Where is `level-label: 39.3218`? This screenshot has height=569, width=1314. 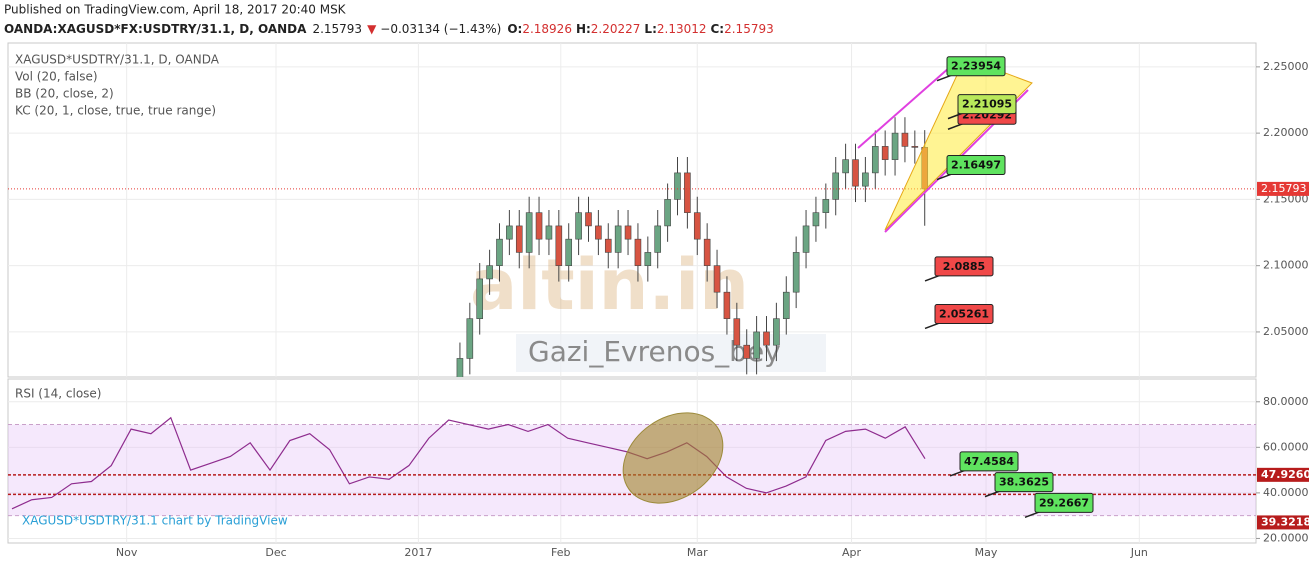
level-label: 39.3218 is located at coordinates (1286, 521).